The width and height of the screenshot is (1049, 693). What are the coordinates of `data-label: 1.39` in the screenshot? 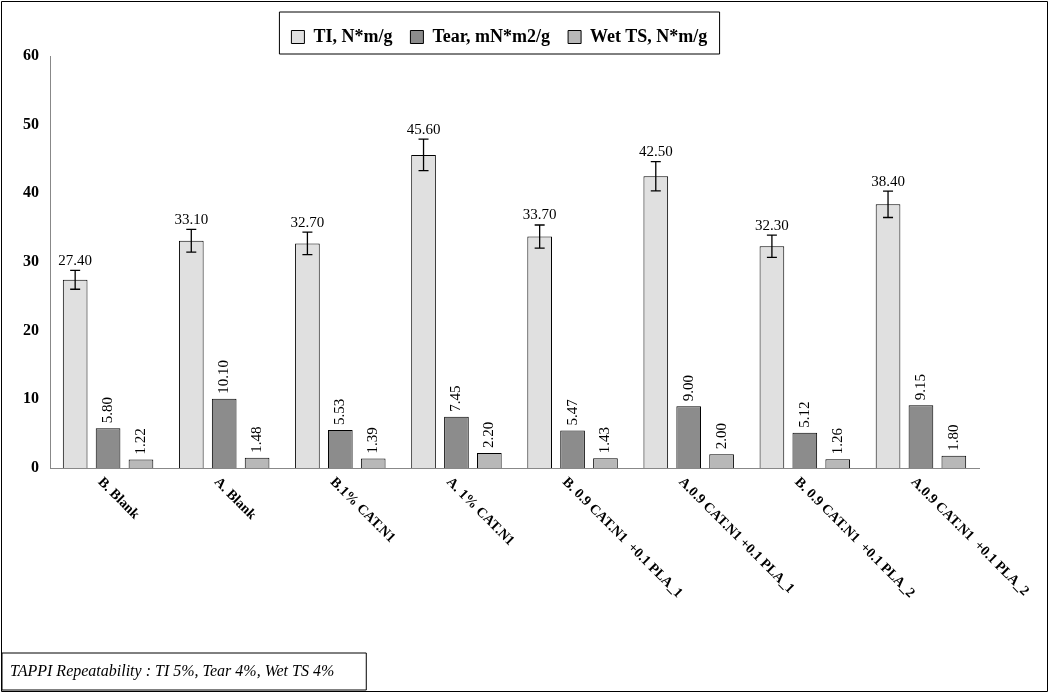 It's located at (372, 440).